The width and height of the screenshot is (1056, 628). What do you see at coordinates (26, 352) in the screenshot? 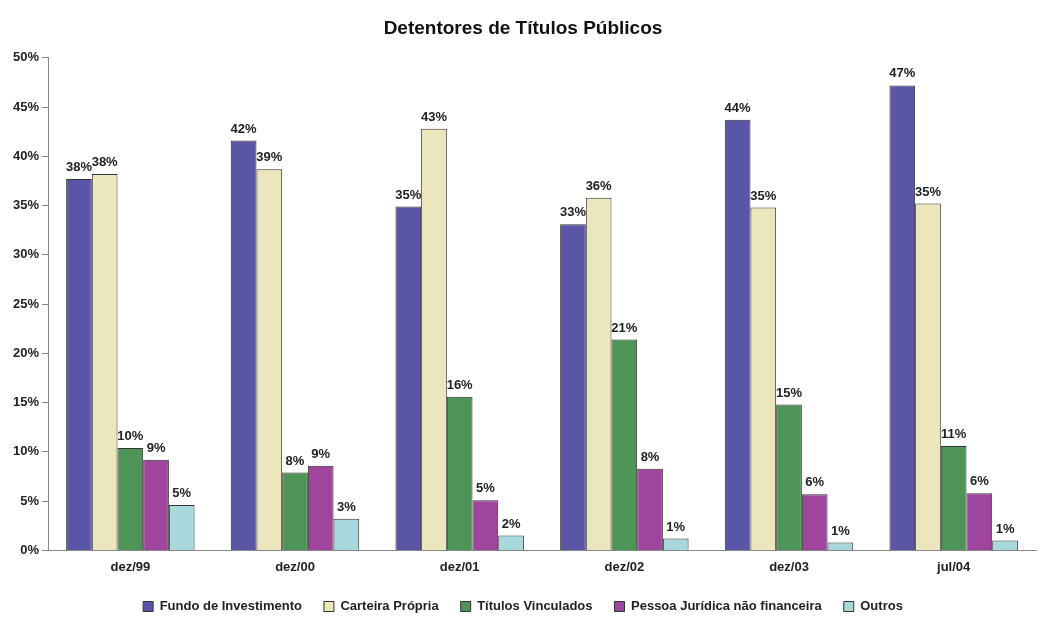
I see `y-tick-label: 20%` at bounding box center [26, 352].